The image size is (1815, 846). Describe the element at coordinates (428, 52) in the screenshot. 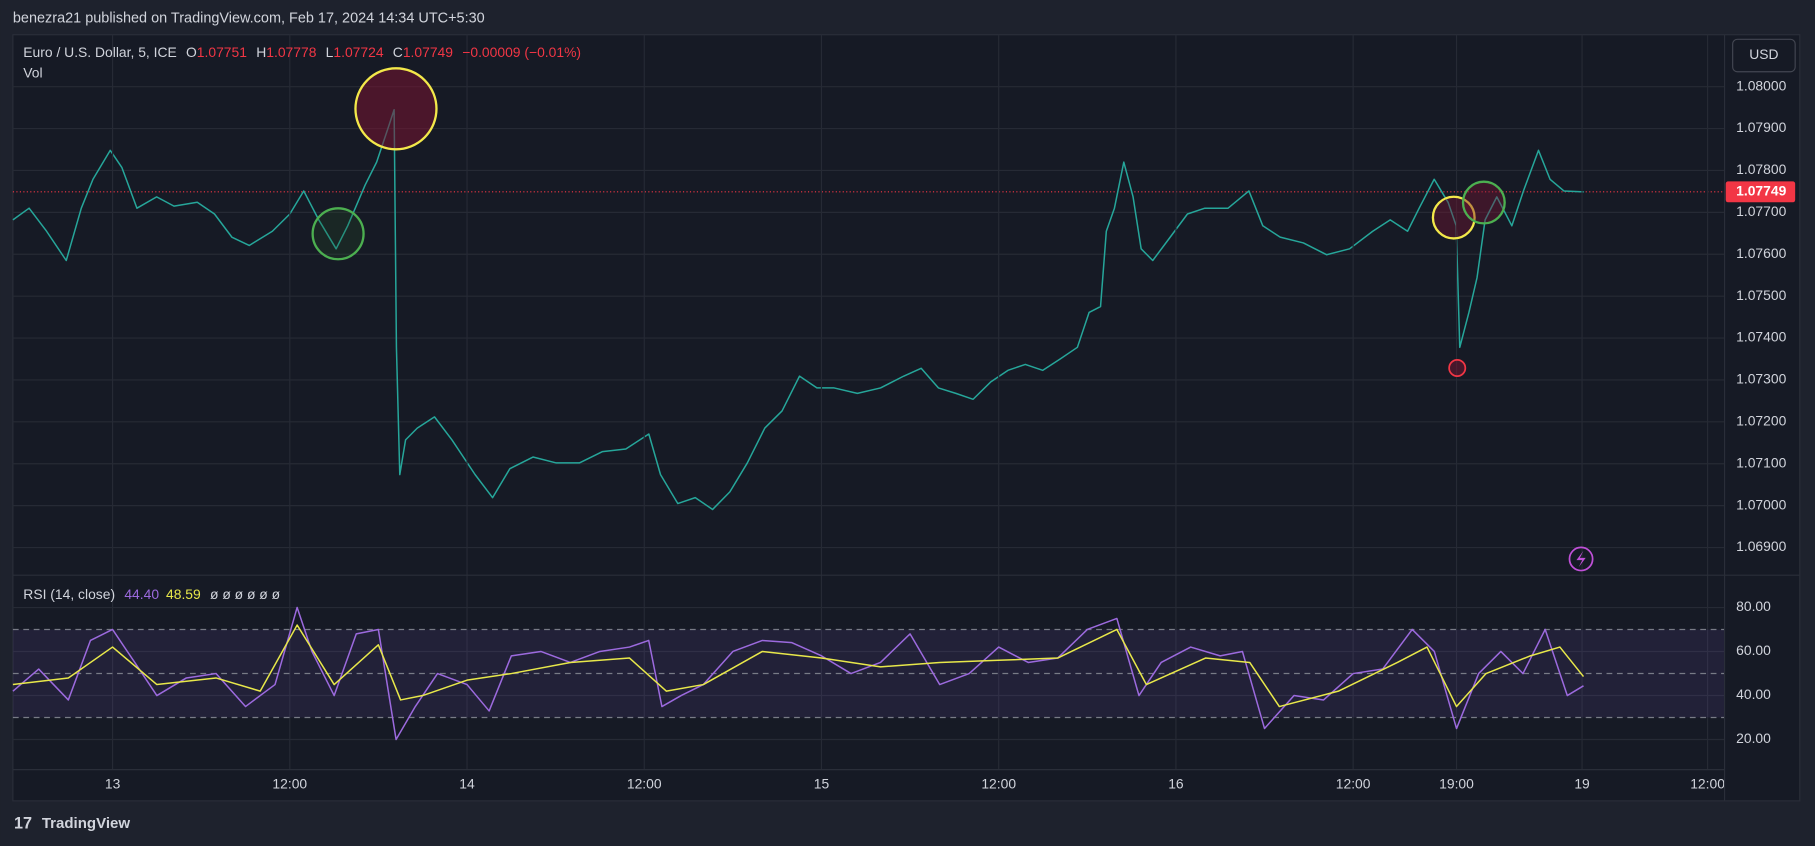

I see `ohlc-value: 1.07749` at that location.